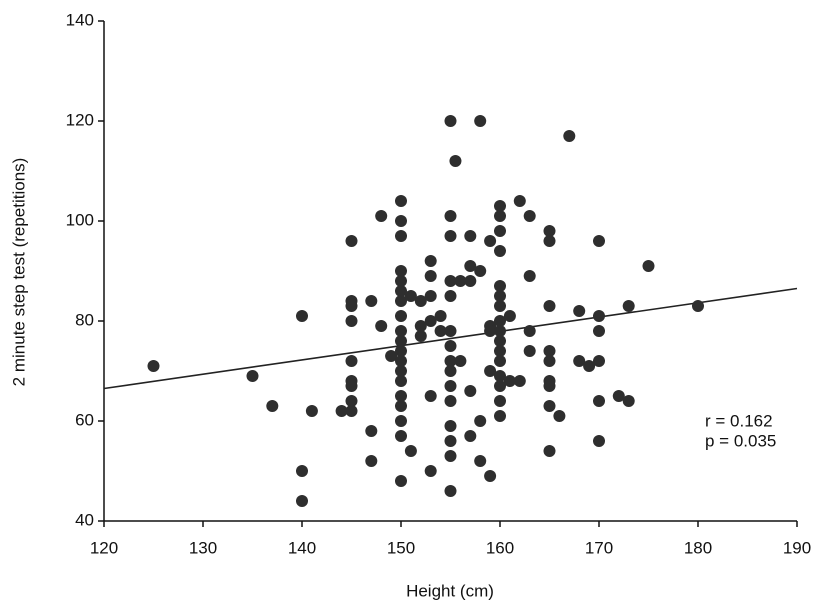 The image size is (817, 615). I want to click on y-tick-label: 40, so click(84, 519).